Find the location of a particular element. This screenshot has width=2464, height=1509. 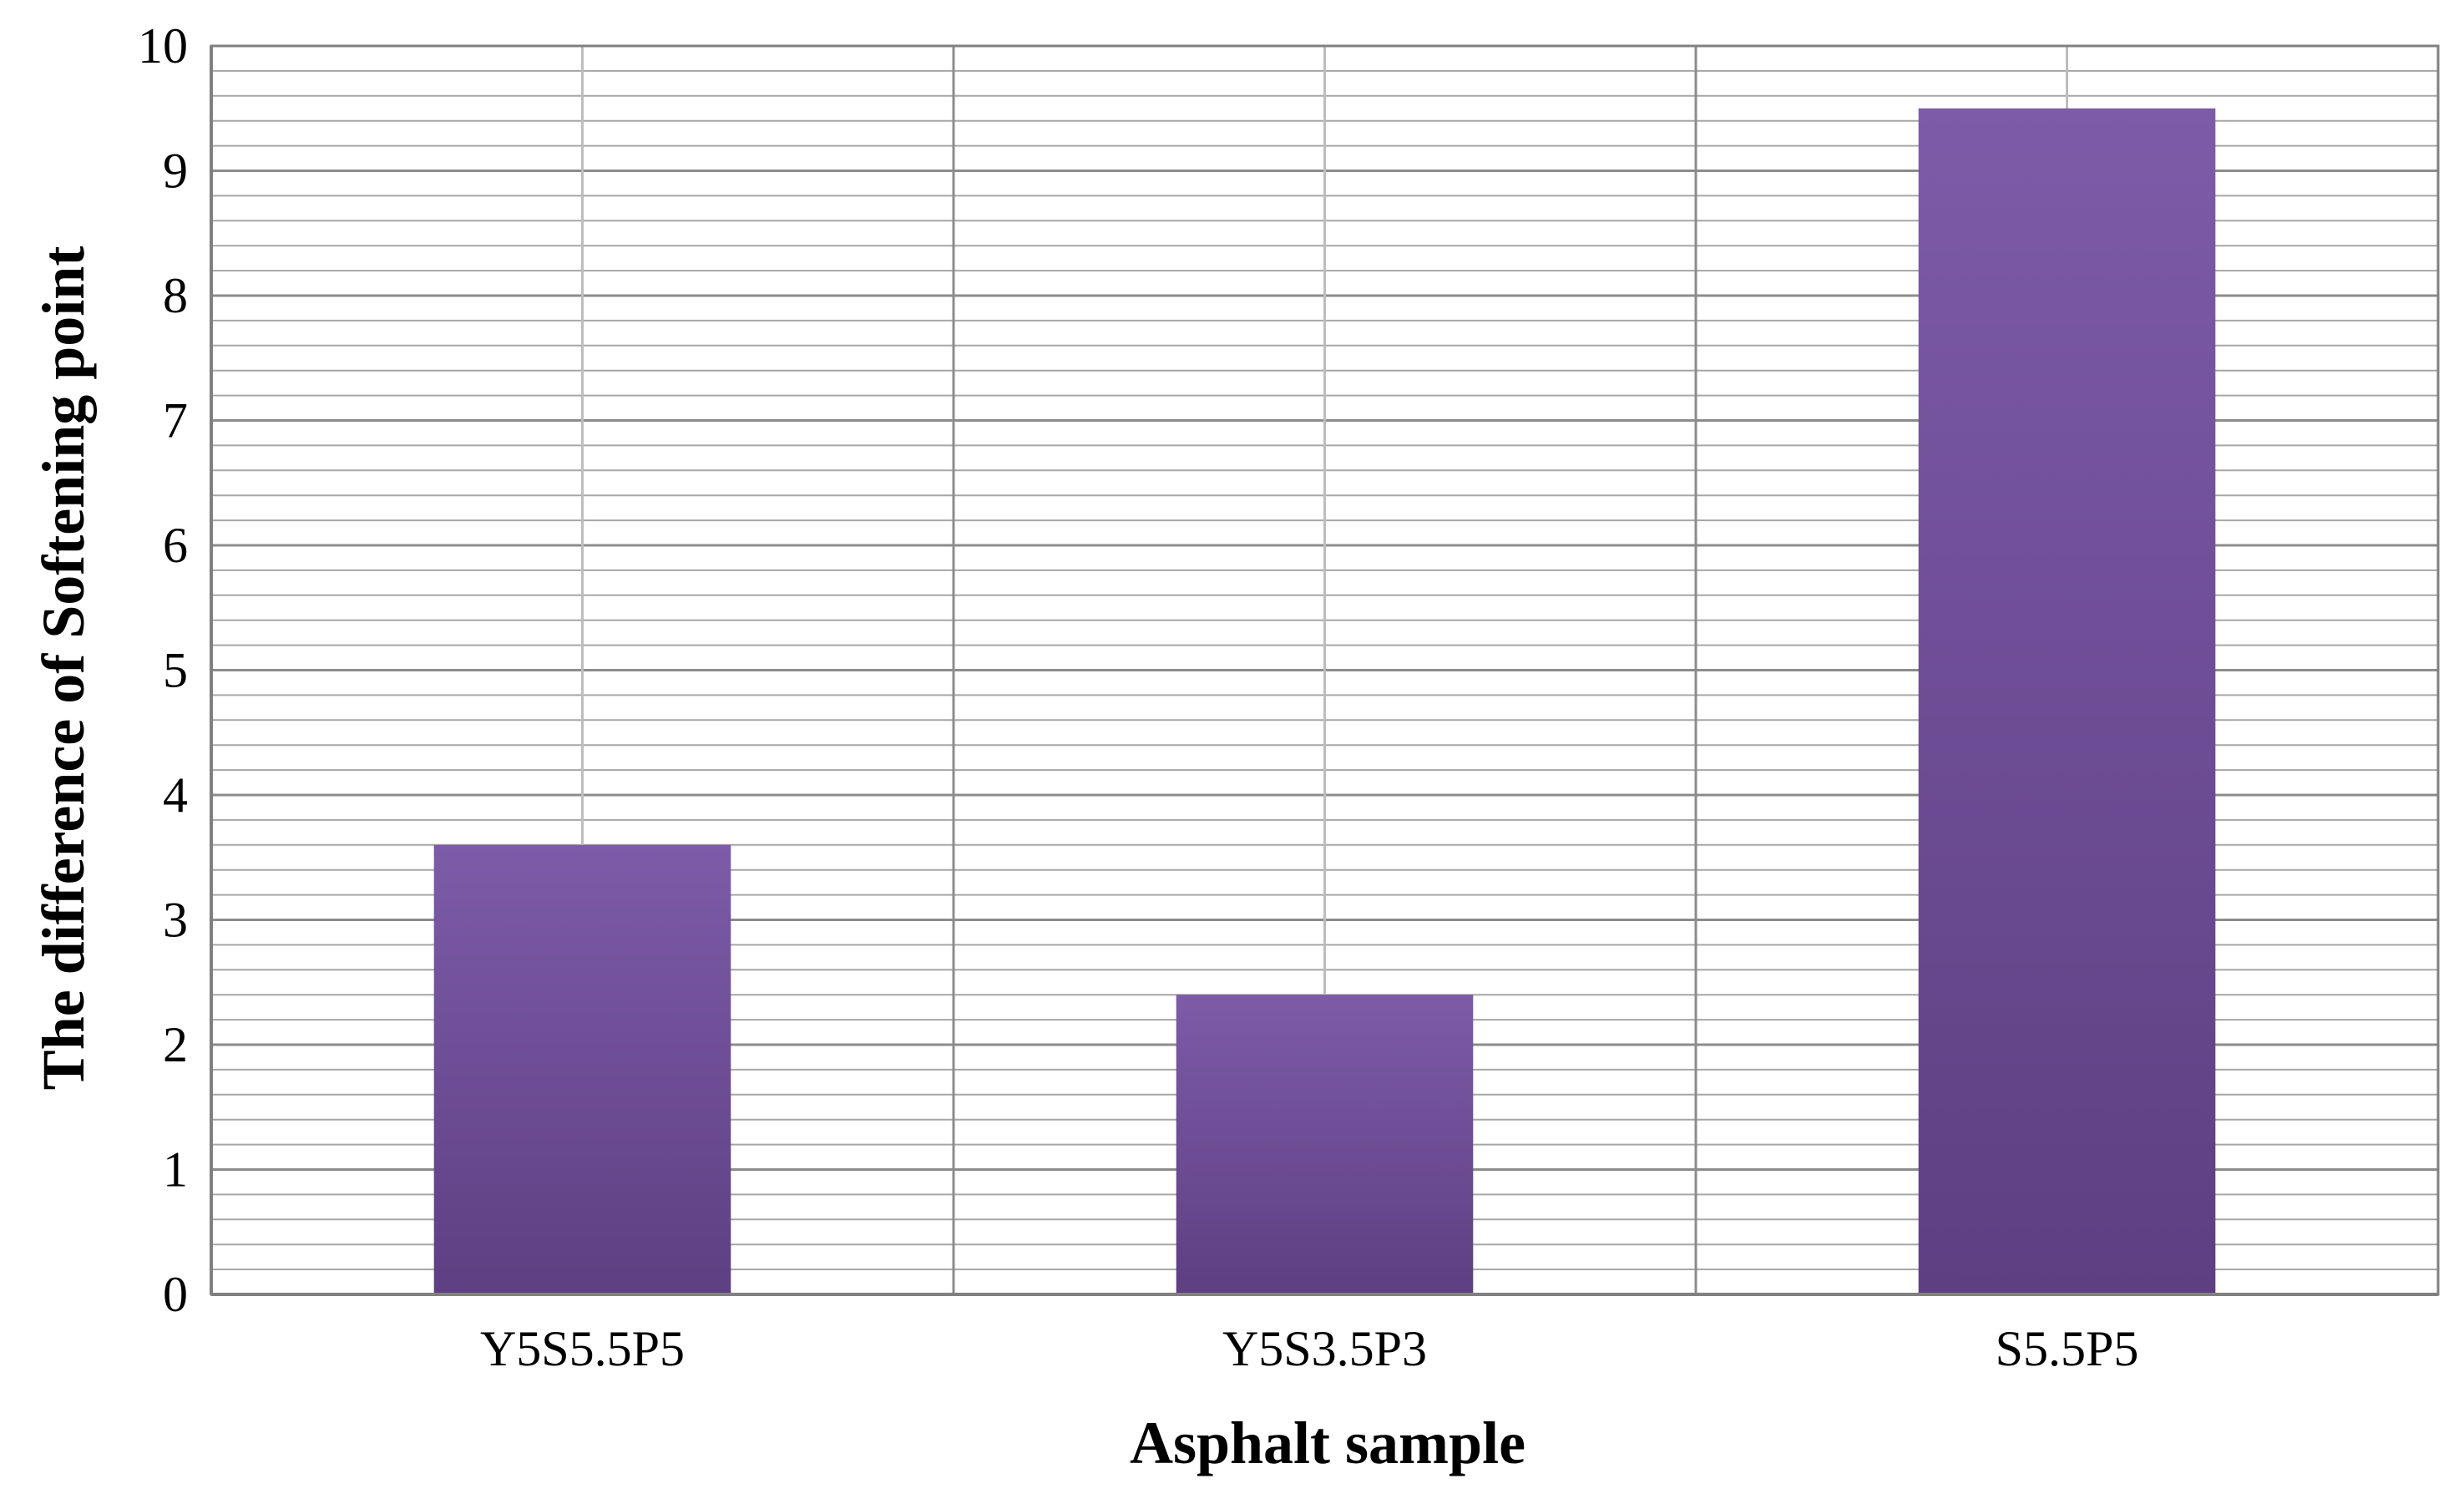

y-tick-label: 9 is located at coordinates (175, 171).